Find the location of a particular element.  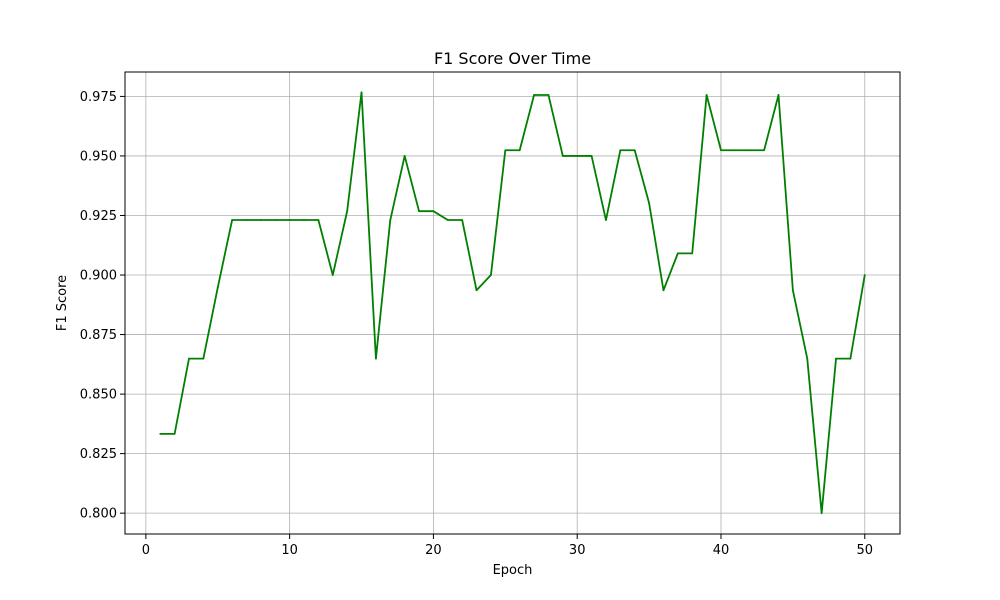

y-axis-label: F1 Score is located at coordinates (62, 303).